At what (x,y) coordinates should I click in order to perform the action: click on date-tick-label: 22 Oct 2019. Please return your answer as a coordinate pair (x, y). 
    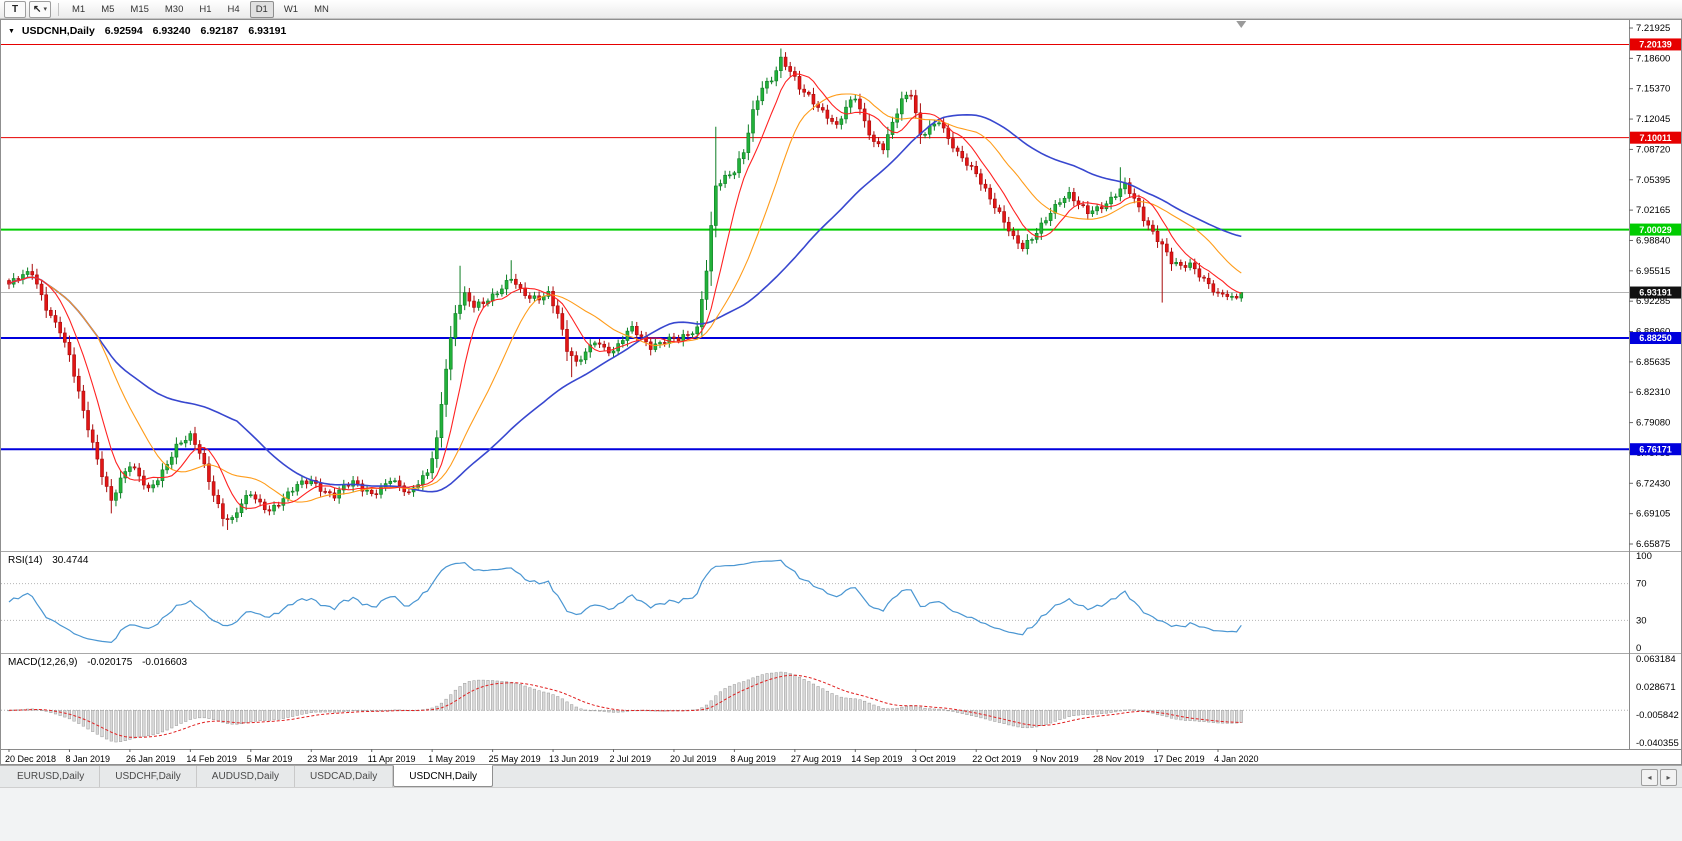
    Looking at the image, I should click on (996, 759).